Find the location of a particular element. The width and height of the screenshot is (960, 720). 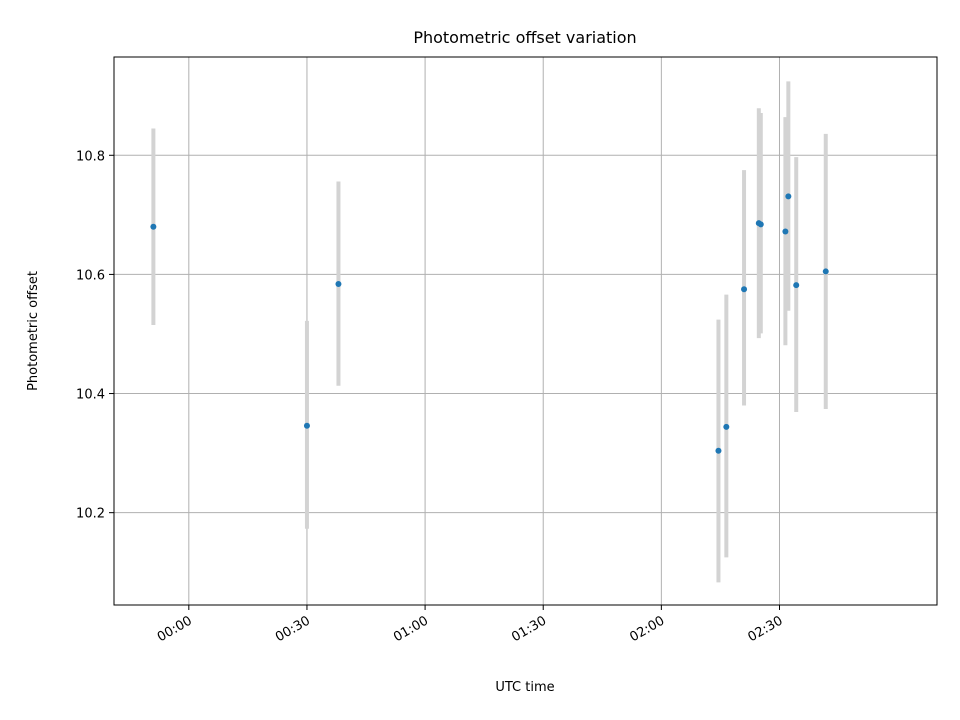

y-tick-label: 10.4 is located at coordinates (90, 395).